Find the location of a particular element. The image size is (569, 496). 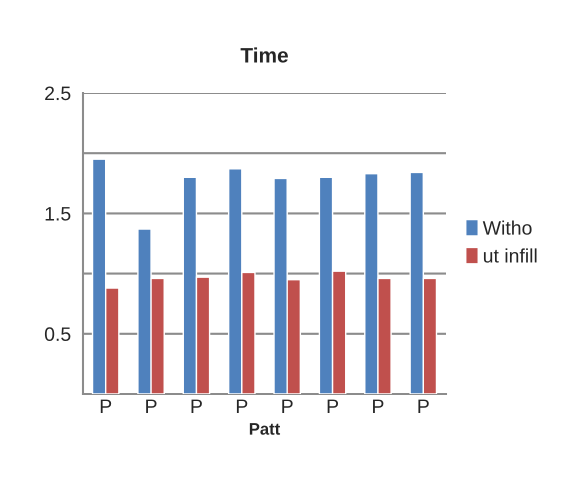

y-tick-label: 2.5 is located at coordinates (57, 93).